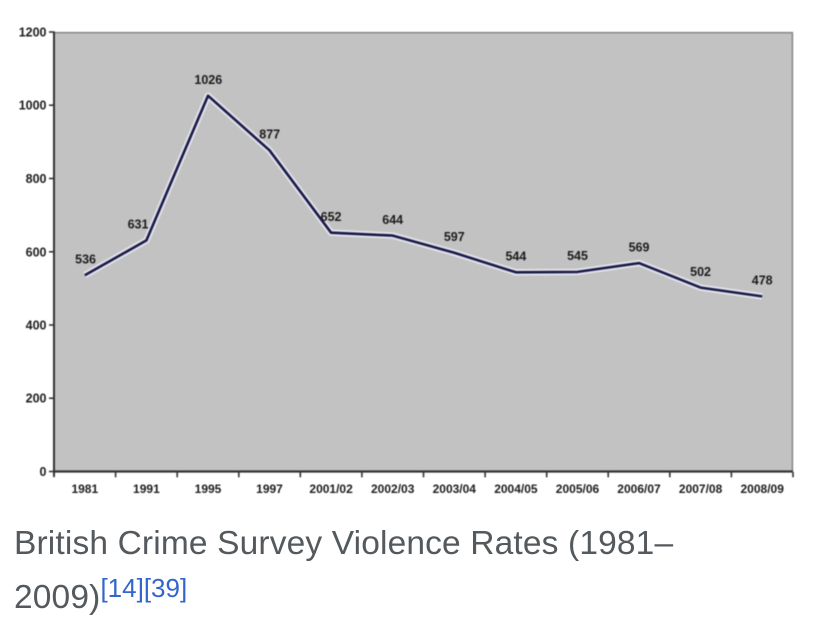 The width and height of the screenshot is (816, 631). I want to click on svg-text: 1981, so click(84, 489).